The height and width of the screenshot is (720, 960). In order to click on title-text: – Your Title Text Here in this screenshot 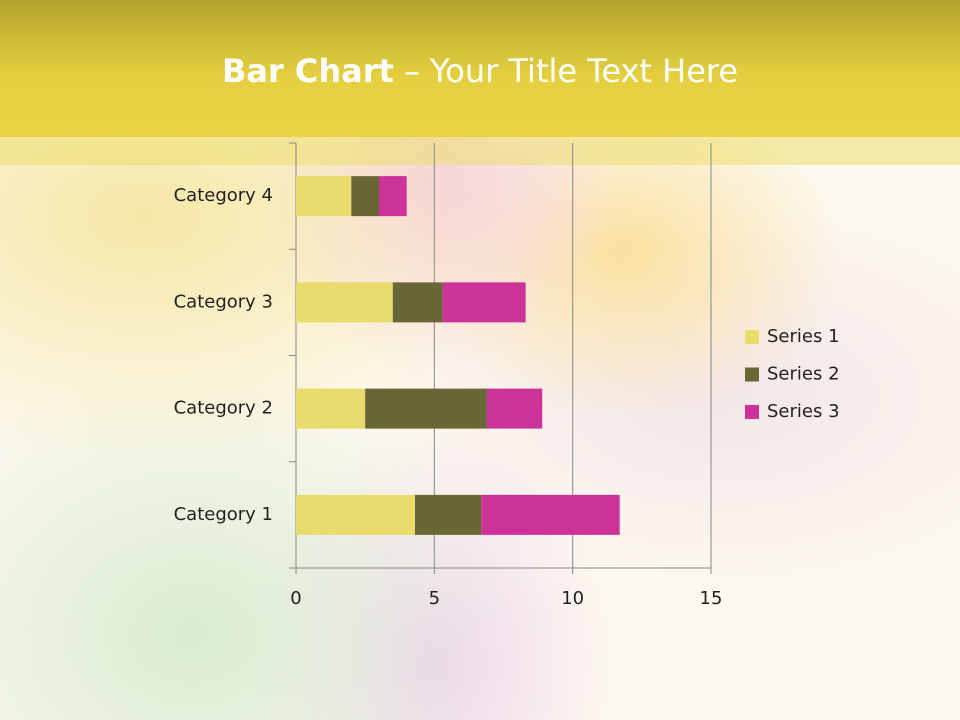, I will do `click(571, 71)`.